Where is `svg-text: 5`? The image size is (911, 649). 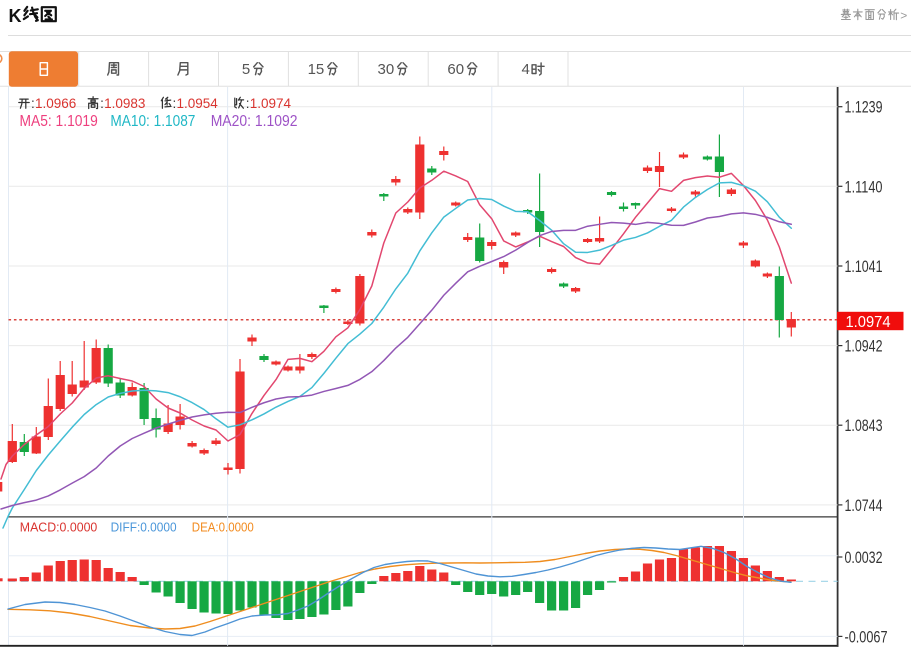 svg-text: 5 is located at coordinates (246, 69).